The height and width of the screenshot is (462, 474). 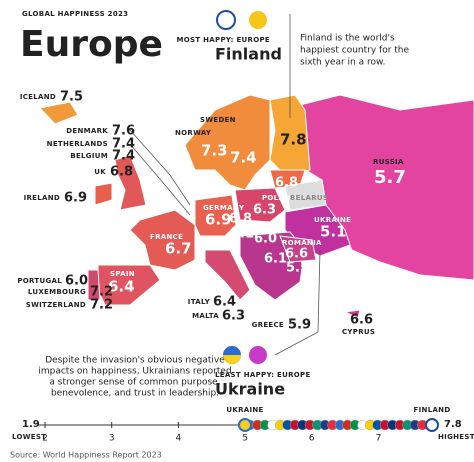 What do you see at coordinates (179, 439) in the screenshot?
I see `scale-tick-label: 4` at bounding box center [179, 439].